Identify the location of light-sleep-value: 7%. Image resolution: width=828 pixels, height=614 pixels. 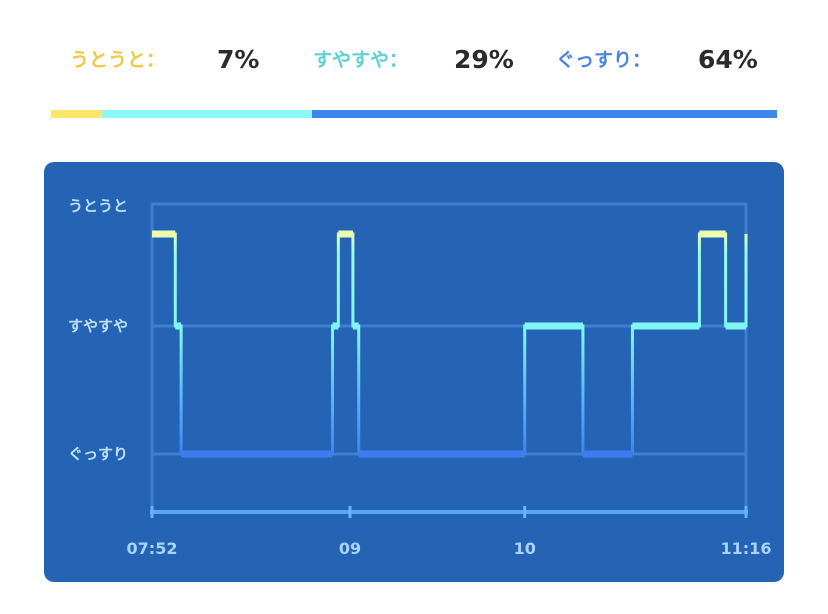
(238, 59).